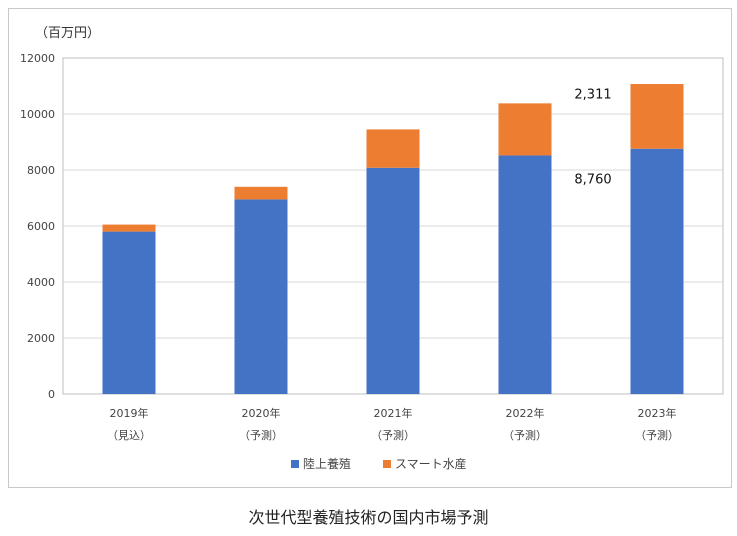 The image size is (737, 536). What do you see at coordinates (525, 413) in the screenshot?
I see `x-tick-year: 2022年` at bounding box center [525, 413].